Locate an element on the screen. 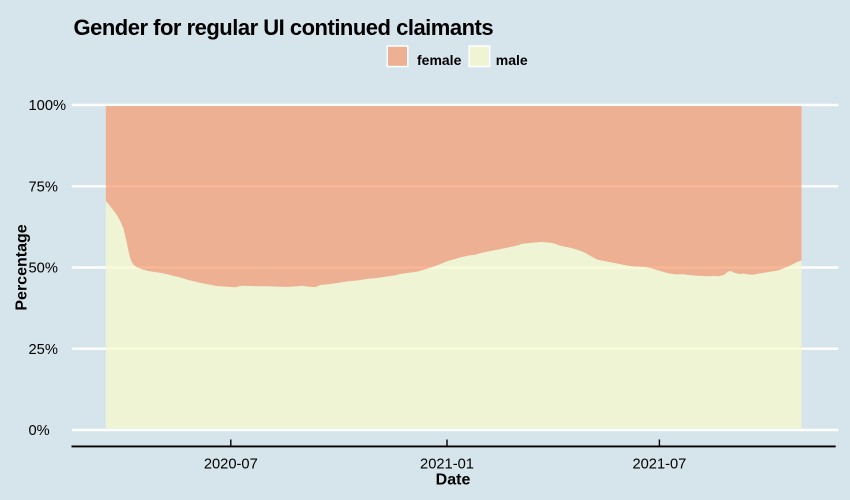 This screenshot has width=850, height=500. svg-text: 75% is located at coordinates (43, 187).